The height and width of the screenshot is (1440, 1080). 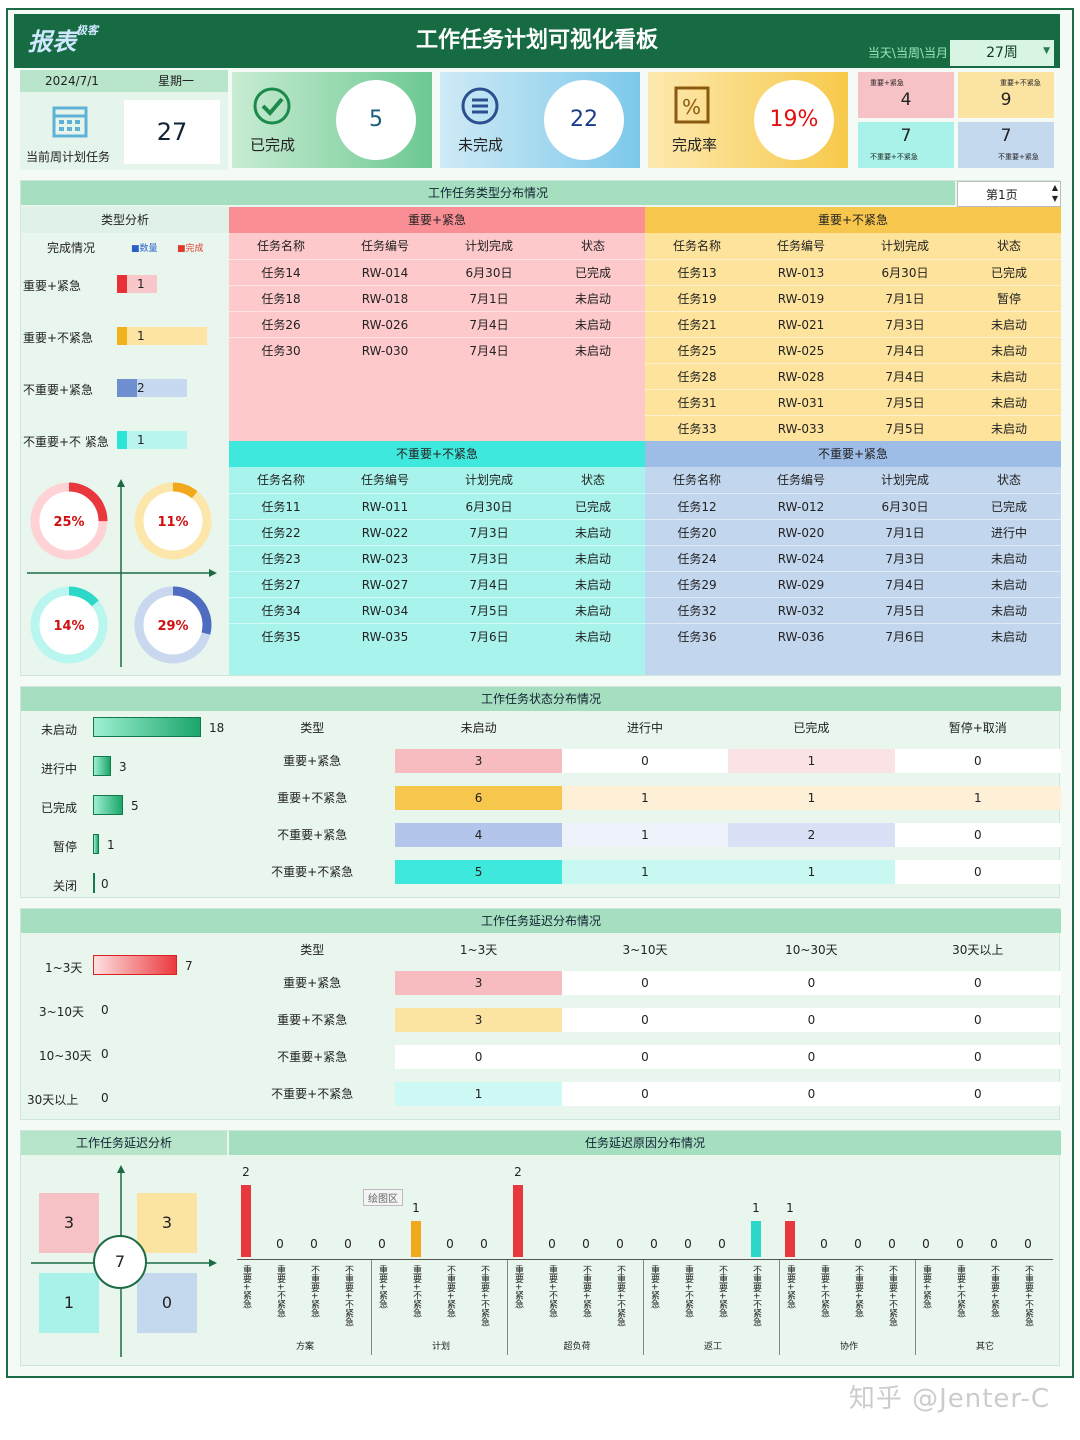 I want to click on ring-label: 25%, so click(x=68, y=522).